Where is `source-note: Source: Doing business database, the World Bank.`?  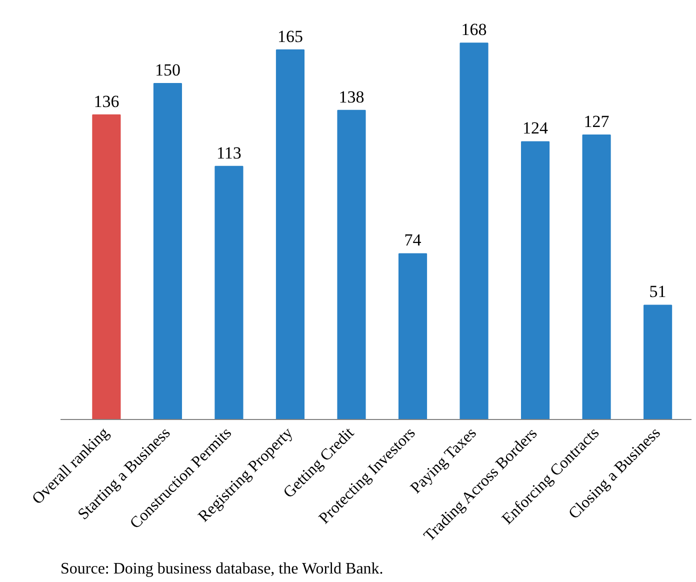
source-note: Source: Doing business database, the World Bank. is located at coordinates (222, 569).